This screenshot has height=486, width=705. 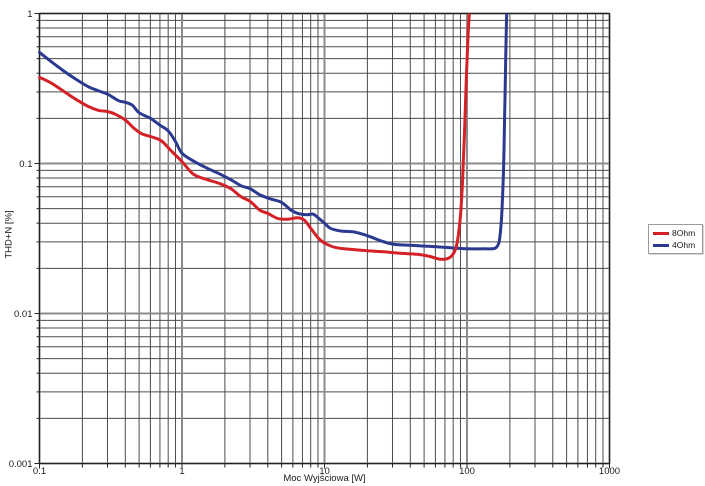 I want to click on legend-label-4ohm: 4Ohm, so click(x=684, y=245).